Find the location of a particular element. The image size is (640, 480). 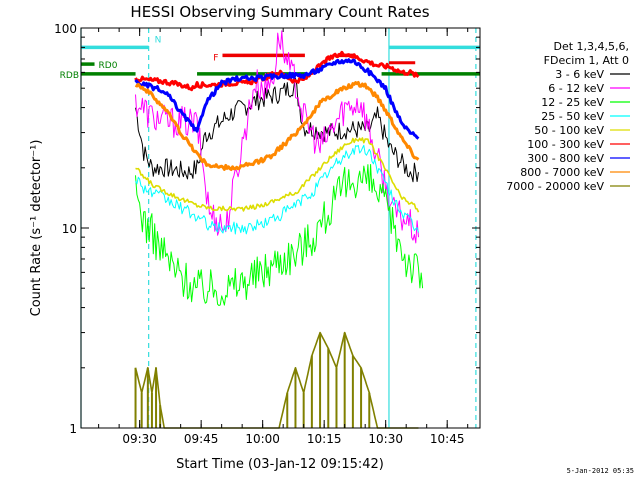

legend-label-6: 300 - 800 keV is located at coordinates (565, 158).